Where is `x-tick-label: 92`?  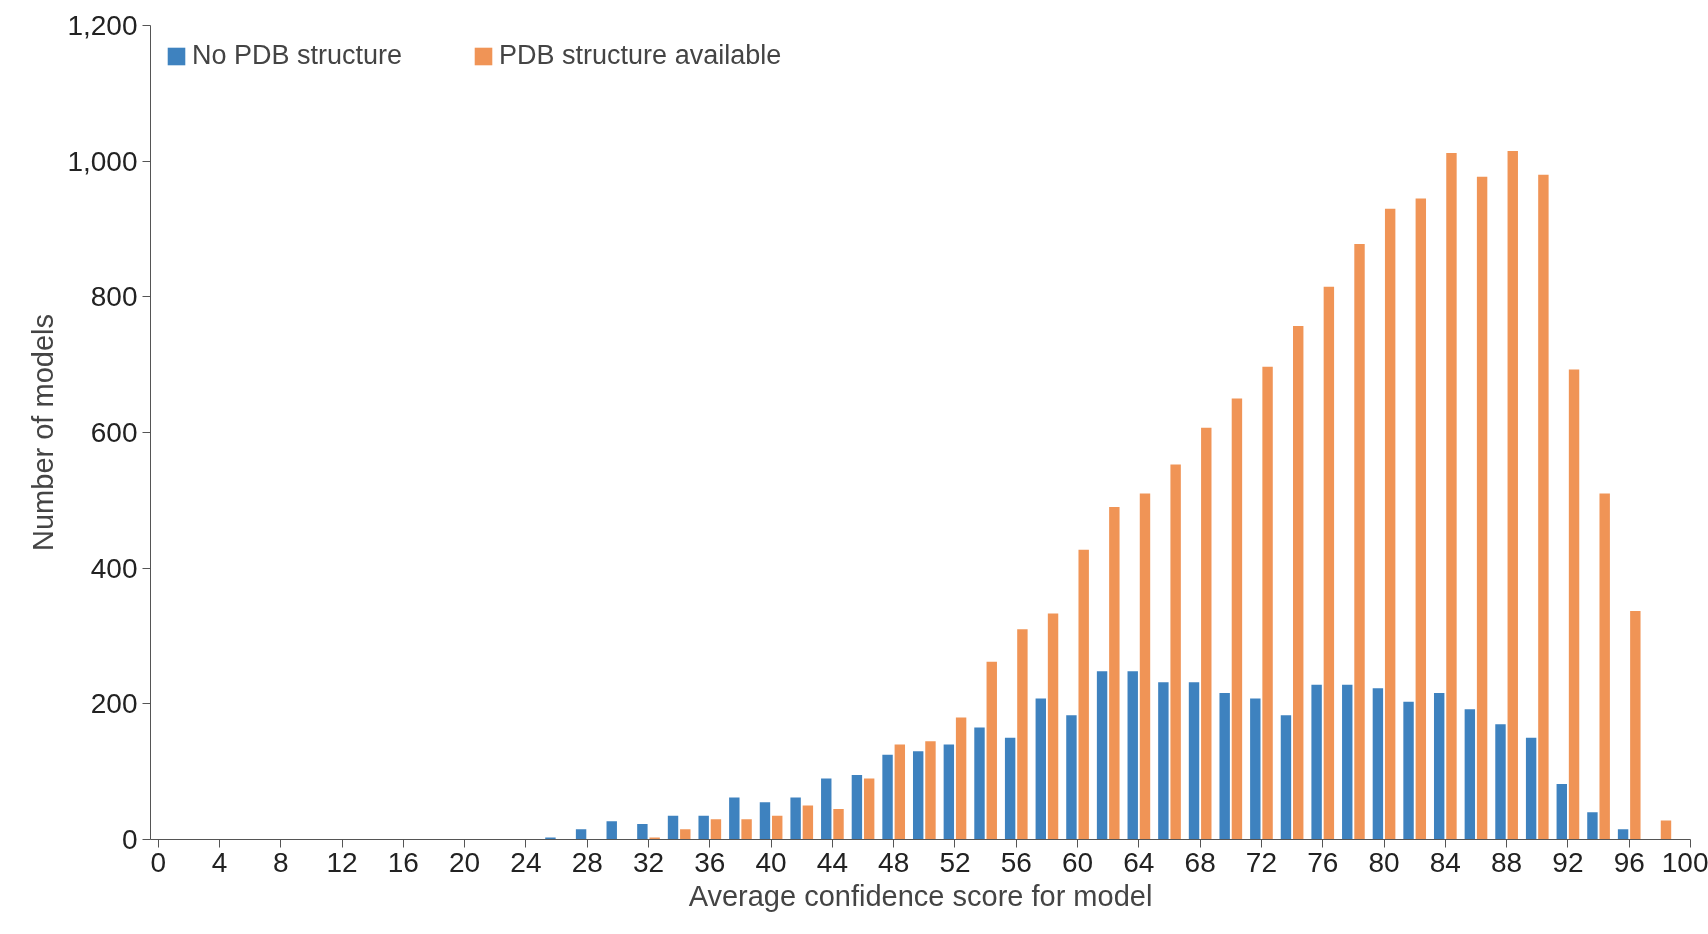
x-tick-label: 92 is located at coordinates (1568, 862).